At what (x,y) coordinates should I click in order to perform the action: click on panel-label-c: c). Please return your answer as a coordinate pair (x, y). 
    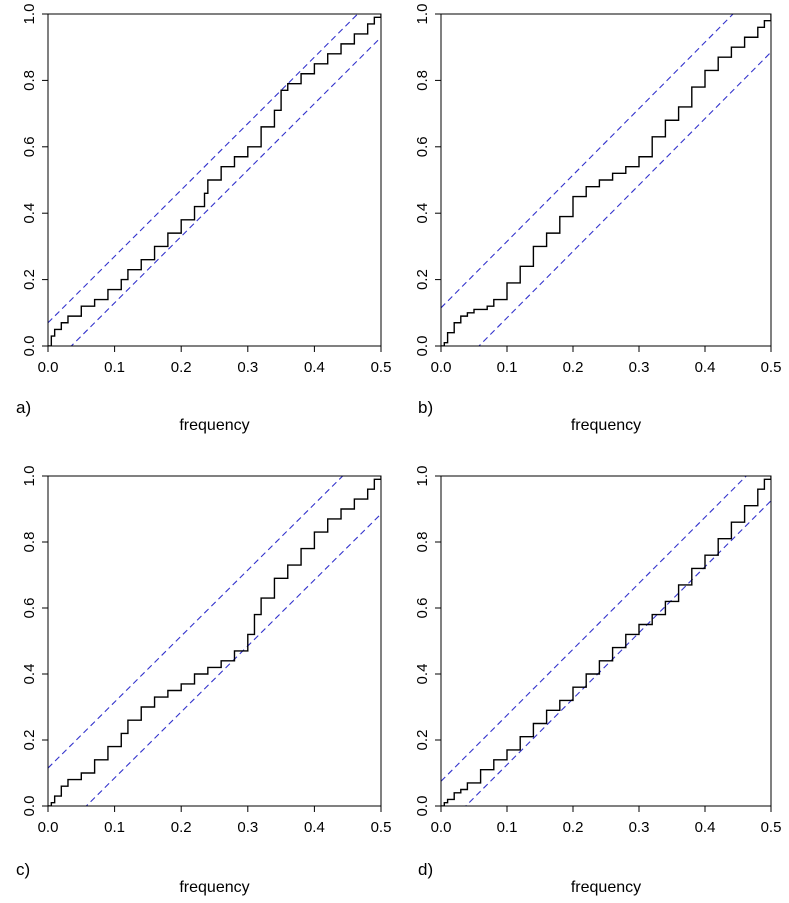
    Looking at the image, I should click on (23, 869).